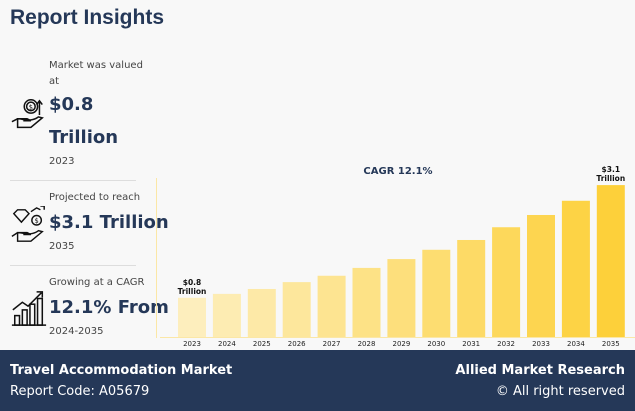 This screenshot has height=411, width=635. I want to click on x-tick-label: 2035, so click(611, 344).